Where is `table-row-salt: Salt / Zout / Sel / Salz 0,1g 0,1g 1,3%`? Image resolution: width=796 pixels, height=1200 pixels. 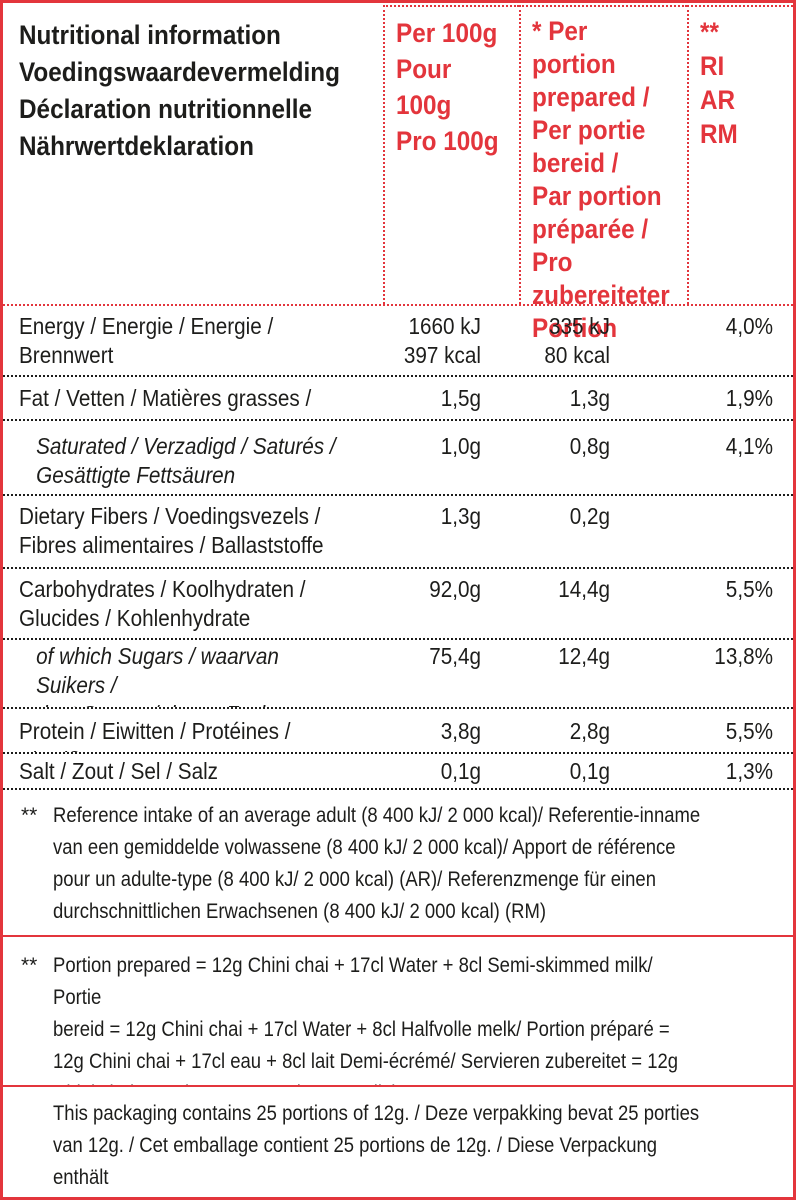
table-row-salt: Salt / Zout / Sel / Salz 0,1g 0,1g 1,3% is located at coordinates (398, 770).